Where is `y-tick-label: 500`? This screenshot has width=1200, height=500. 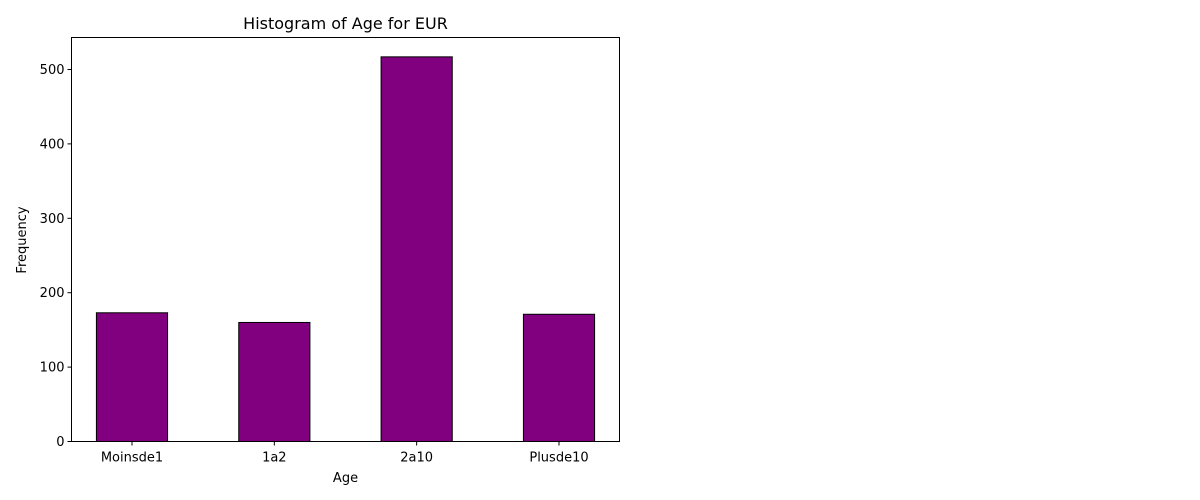
y-tick-label: 500 is located at coordinates (52, 70).